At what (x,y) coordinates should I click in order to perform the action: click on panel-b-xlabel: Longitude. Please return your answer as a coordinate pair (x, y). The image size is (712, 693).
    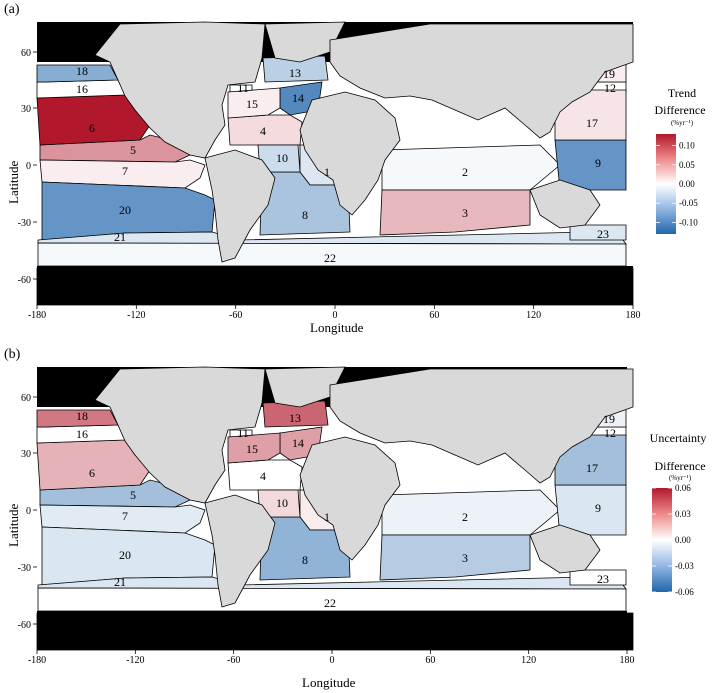
    Looking at the image, I should click on (329, 682).